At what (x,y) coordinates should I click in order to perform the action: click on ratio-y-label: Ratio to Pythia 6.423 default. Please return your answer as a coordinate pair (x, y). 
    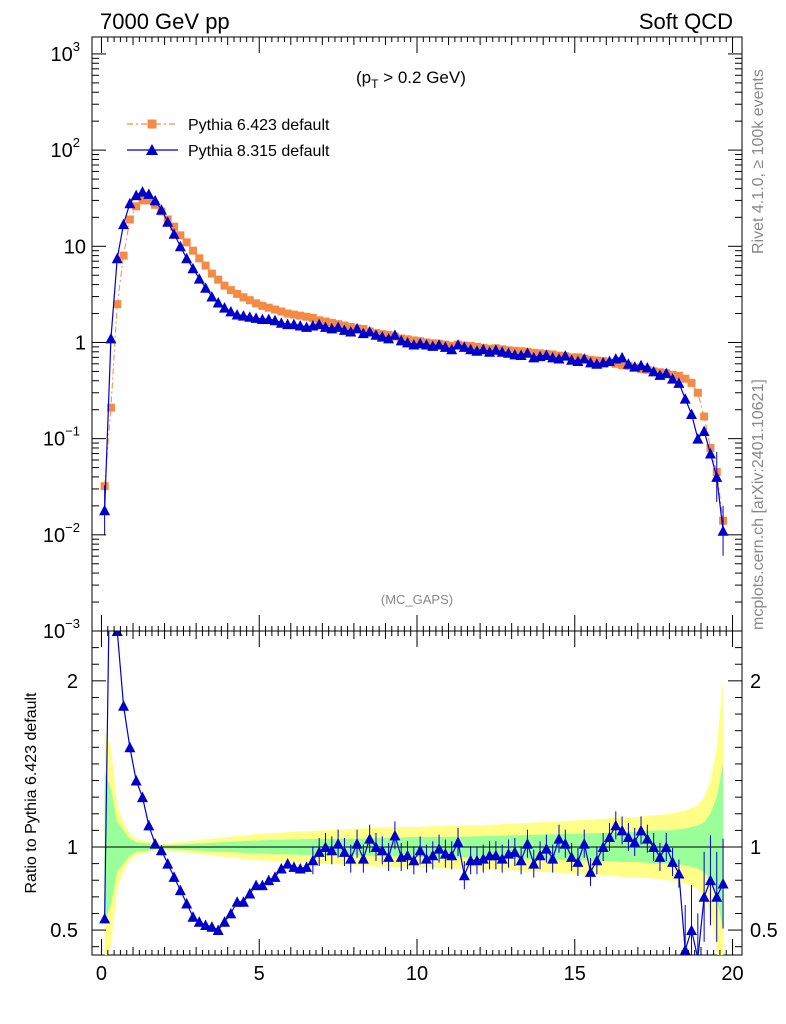
    Looking at the image, I should click on (31, 793).